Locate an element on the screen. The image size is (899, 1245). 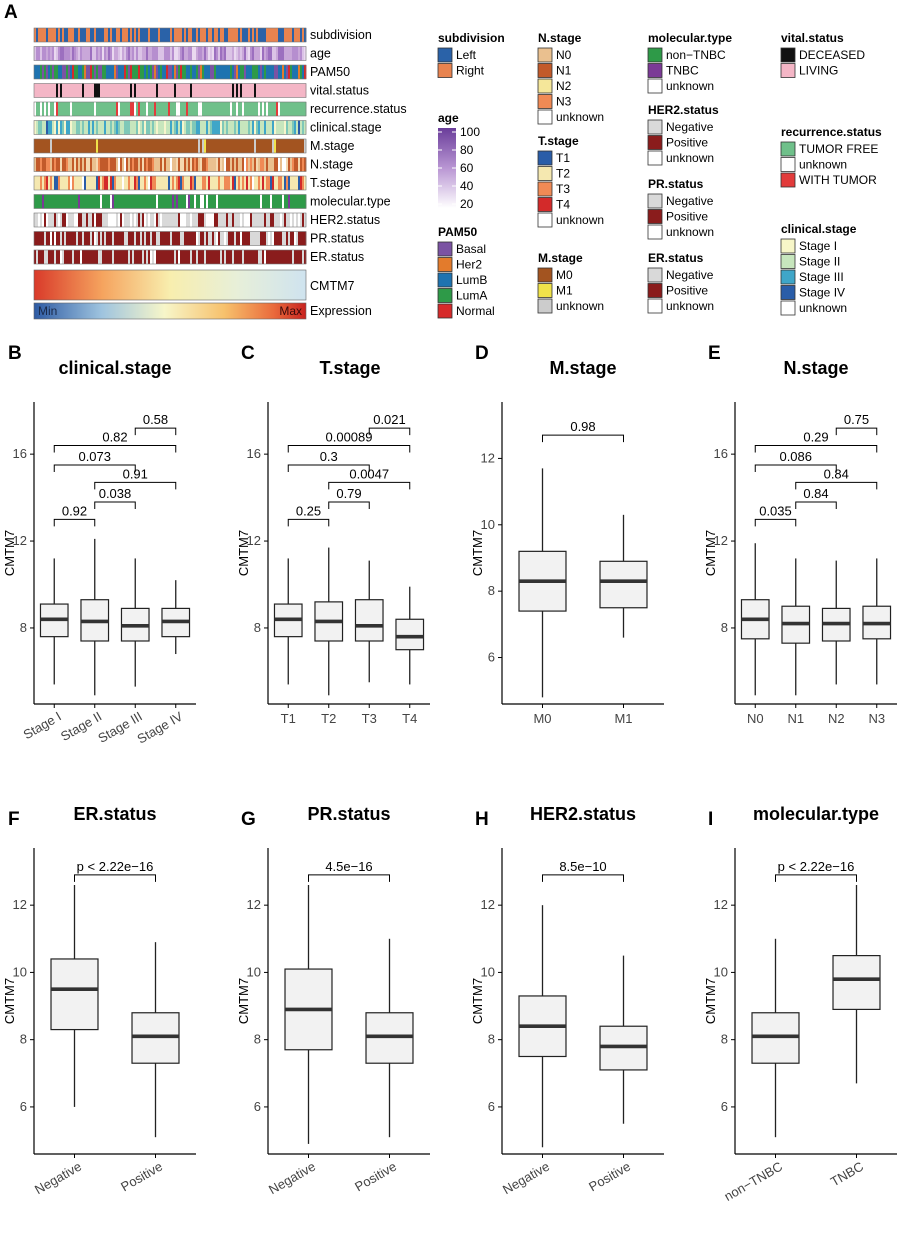
legend-title: ER.status is located at coordinates (676, 258).